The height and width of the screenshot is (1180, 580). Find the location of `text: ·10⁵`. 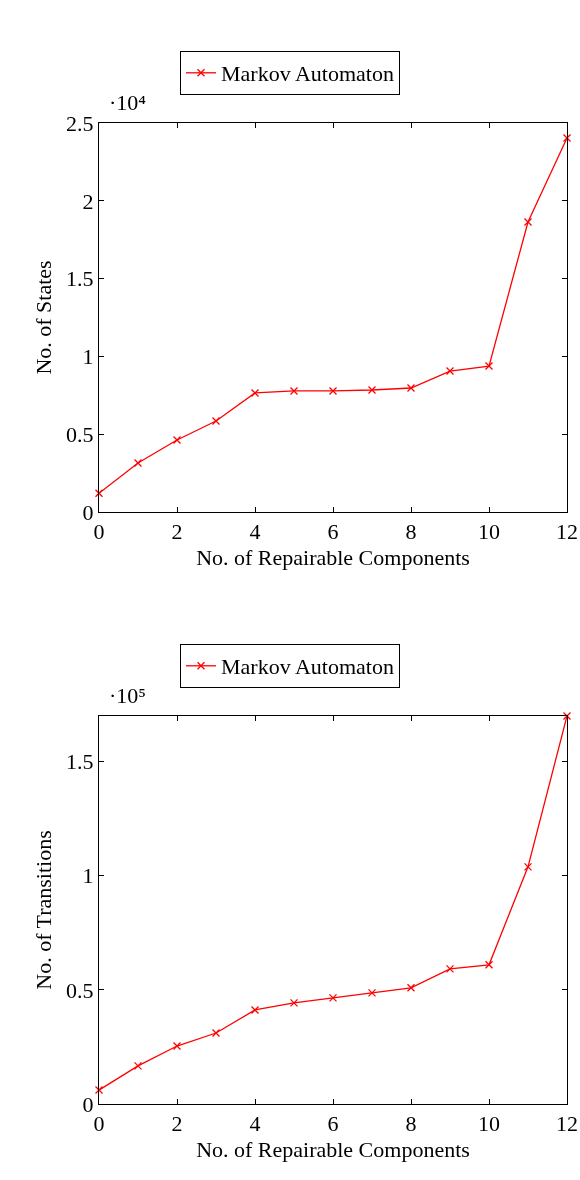

text: ·10⁵ is located at coordinates (127, 695).